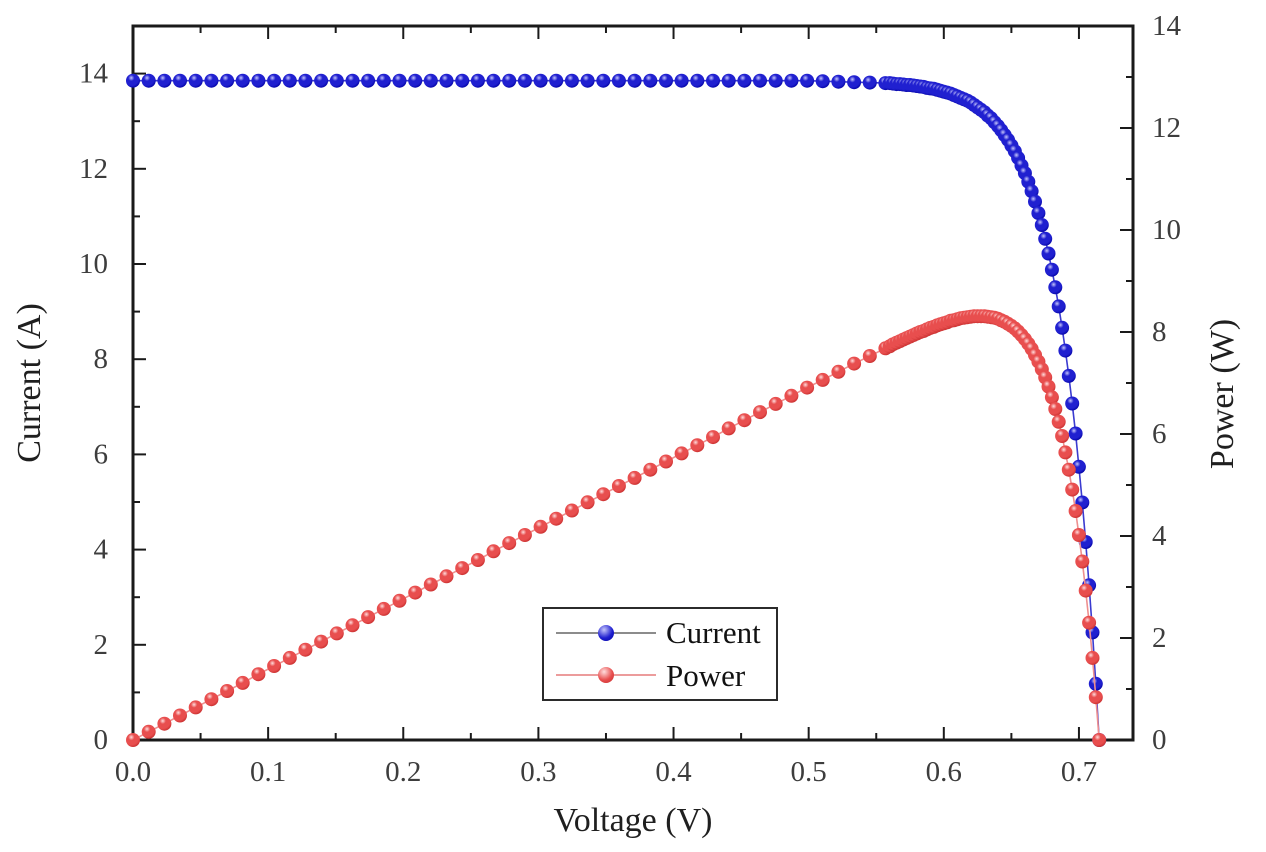 The height and width of the screenshot is (852, 1266). I want to click on current-marker-icon, so click(606, 632).